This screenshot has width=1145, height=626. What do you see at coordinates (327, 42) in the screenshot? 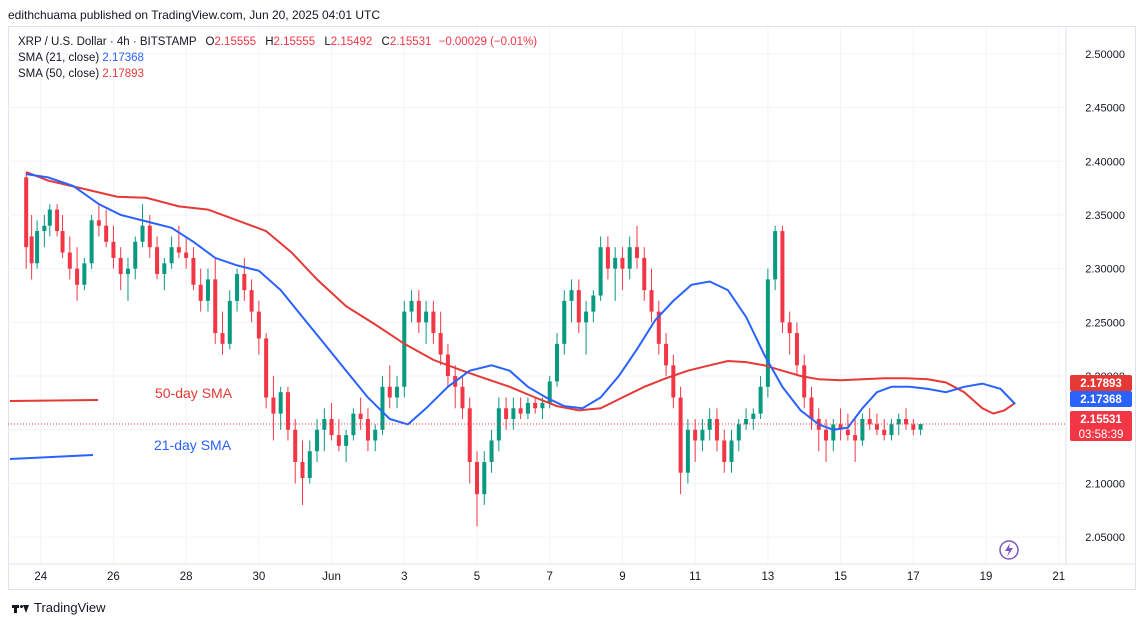
I see `legend-low-label: L` at bounding box center [327, 42].